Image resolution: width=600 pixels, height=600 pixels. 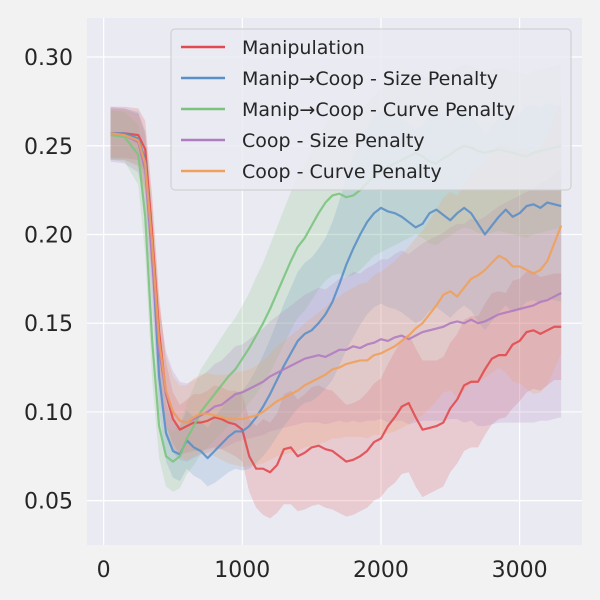 What do you see at coordinates (381, 570) in the screenshot?
I see `x-tick-label: 2000` at bounding box center [381, 570].